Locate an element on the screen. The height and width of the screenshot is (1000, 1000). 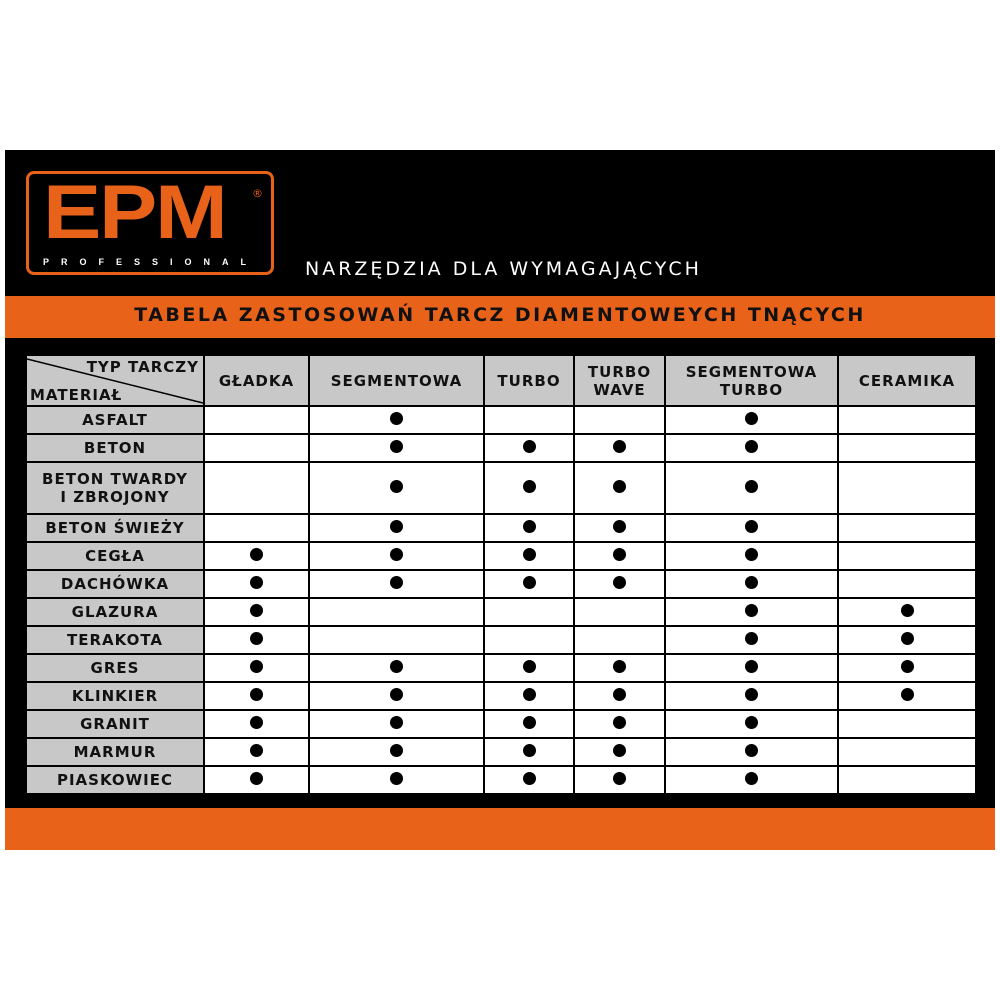
material-name: KLINKIER is located at coordinates (115, 696).